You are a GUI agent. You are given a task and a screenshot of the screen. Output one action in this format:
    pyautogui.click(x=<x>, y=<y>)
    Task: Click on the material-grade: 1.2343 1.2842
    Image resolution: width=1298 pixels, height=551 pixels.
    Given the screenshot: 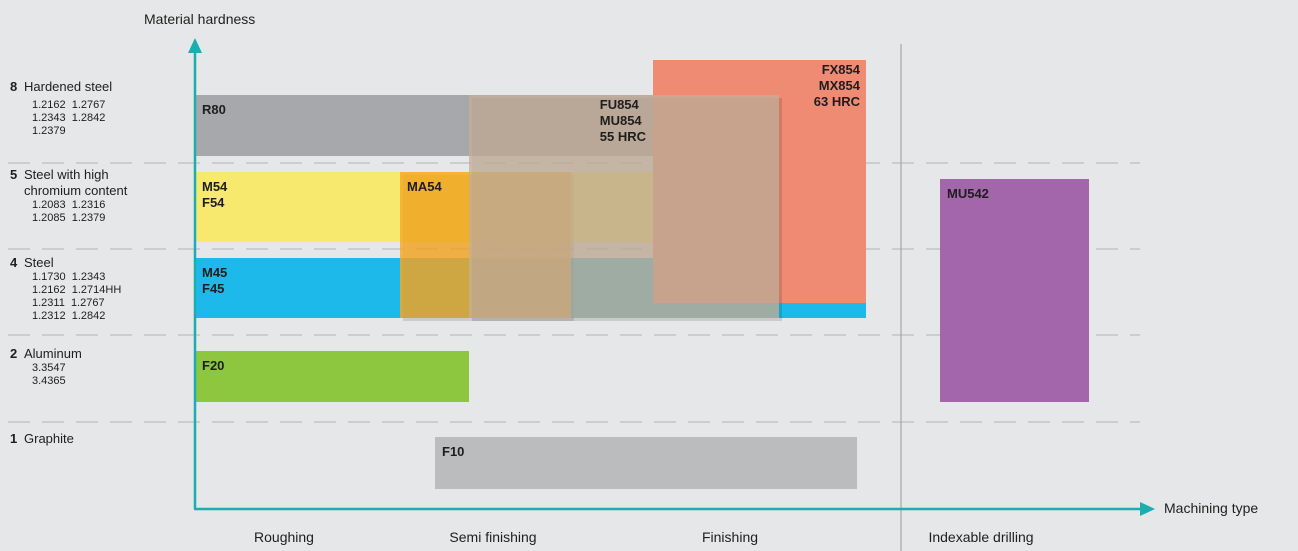 What is the action you would take?
    pyautogui.click(x=69, y=118)
    